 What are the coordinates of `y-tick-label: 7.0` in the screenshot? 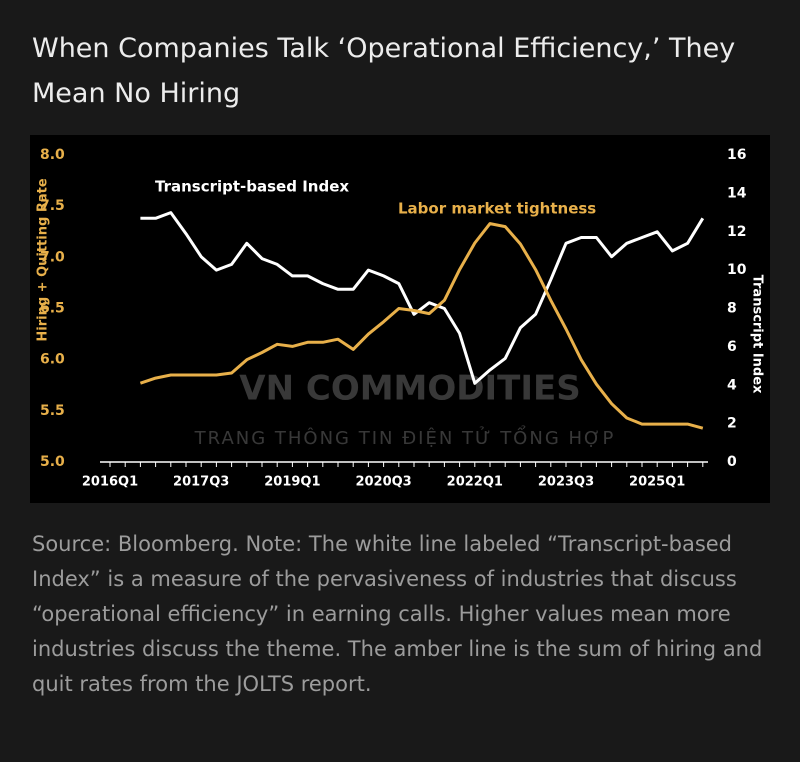 It's located at (52, 257).